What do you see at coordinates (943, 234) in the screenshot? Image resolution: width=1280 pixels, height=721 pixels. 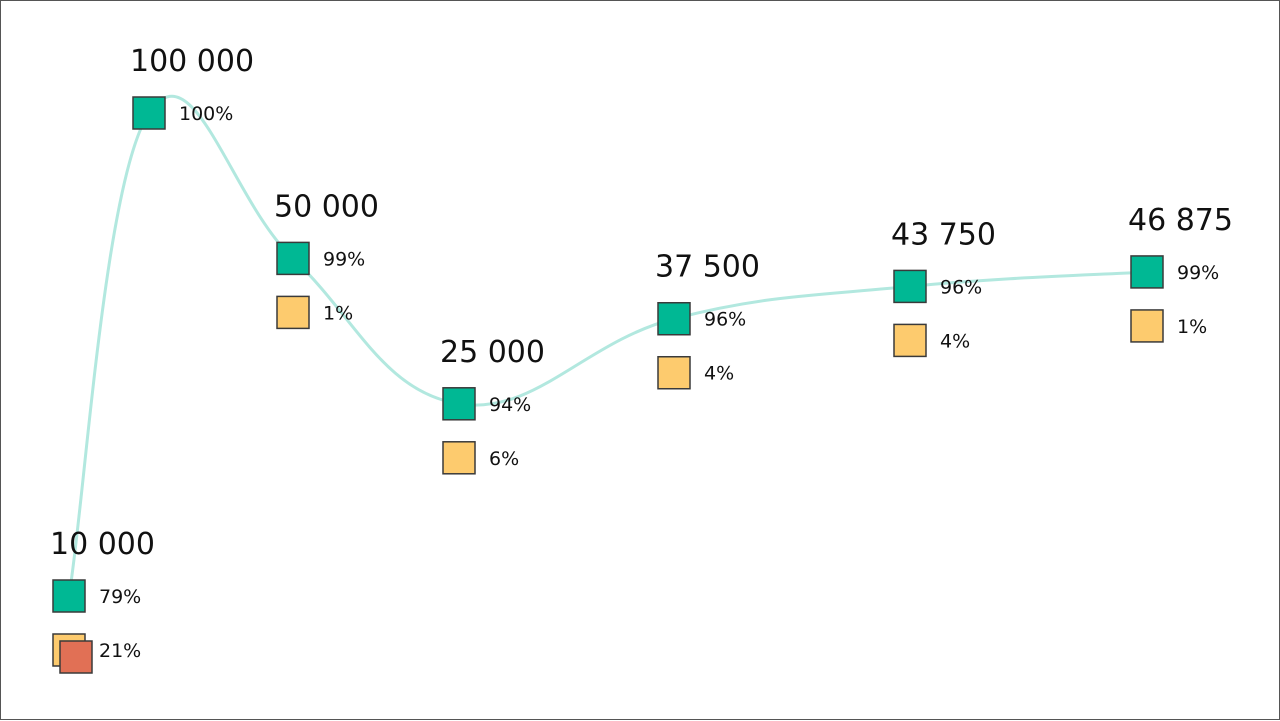 I see `total-value-label: 43 750` at bounding box center [943, 234].